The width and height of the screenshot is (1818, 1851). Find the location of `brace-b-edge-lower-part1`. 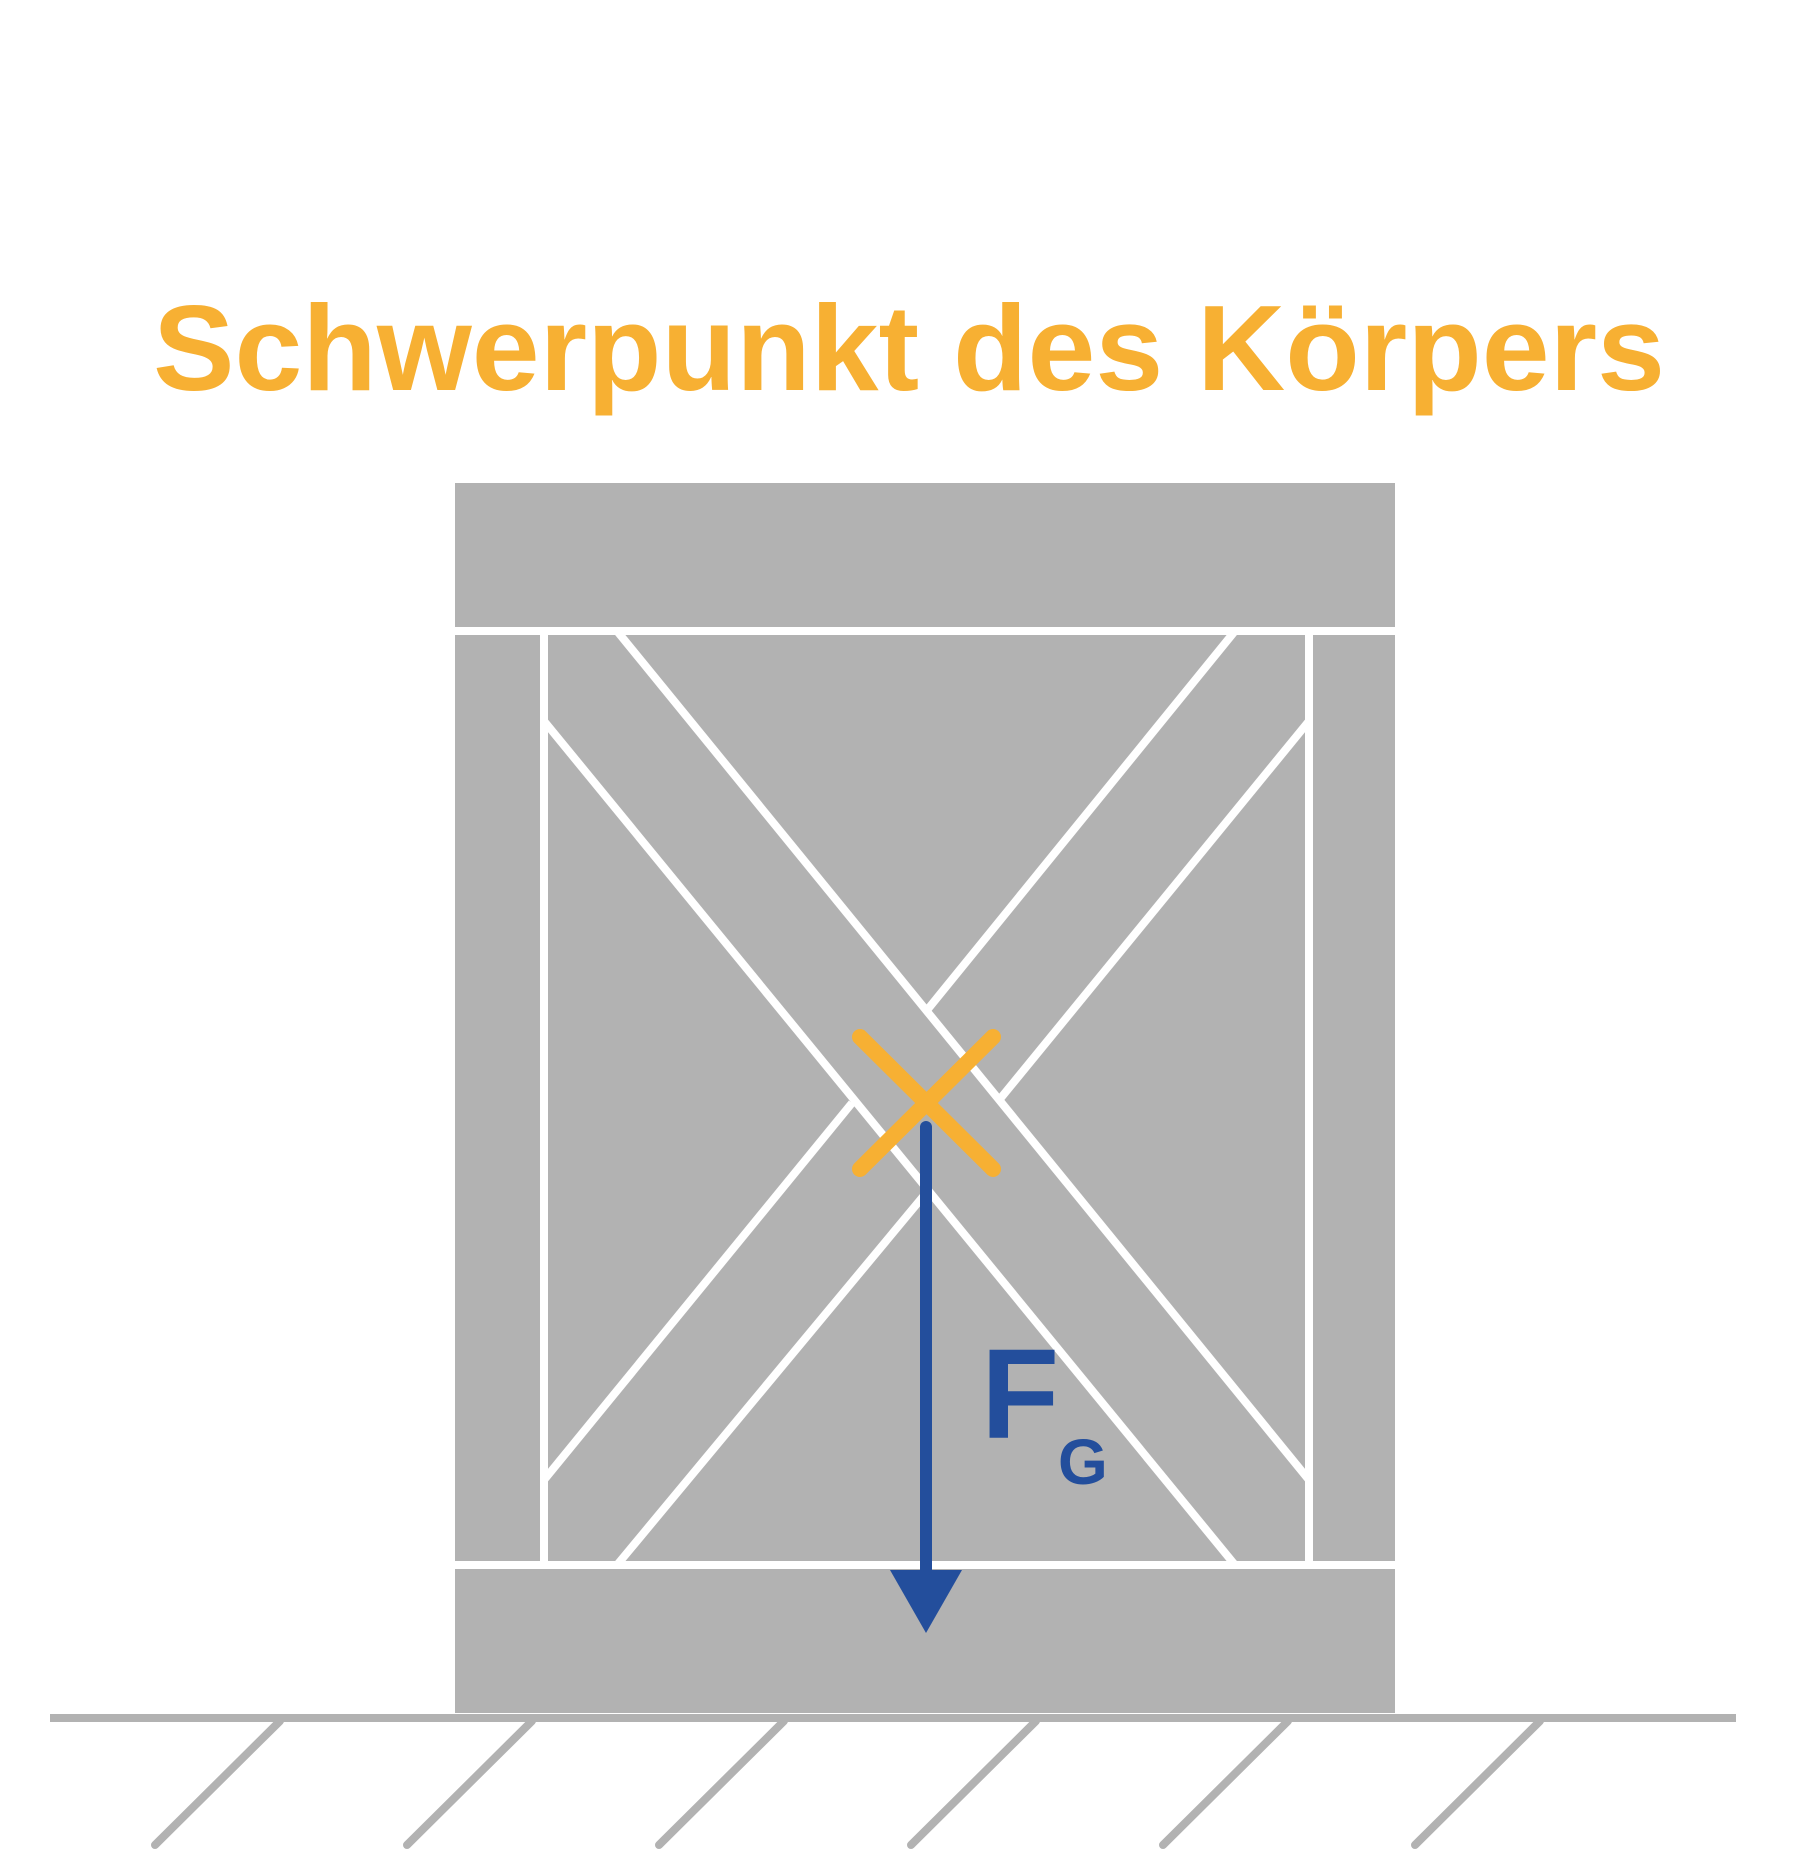

brace-b-edge-lower-part1 is located at coordinates (1154, 910).